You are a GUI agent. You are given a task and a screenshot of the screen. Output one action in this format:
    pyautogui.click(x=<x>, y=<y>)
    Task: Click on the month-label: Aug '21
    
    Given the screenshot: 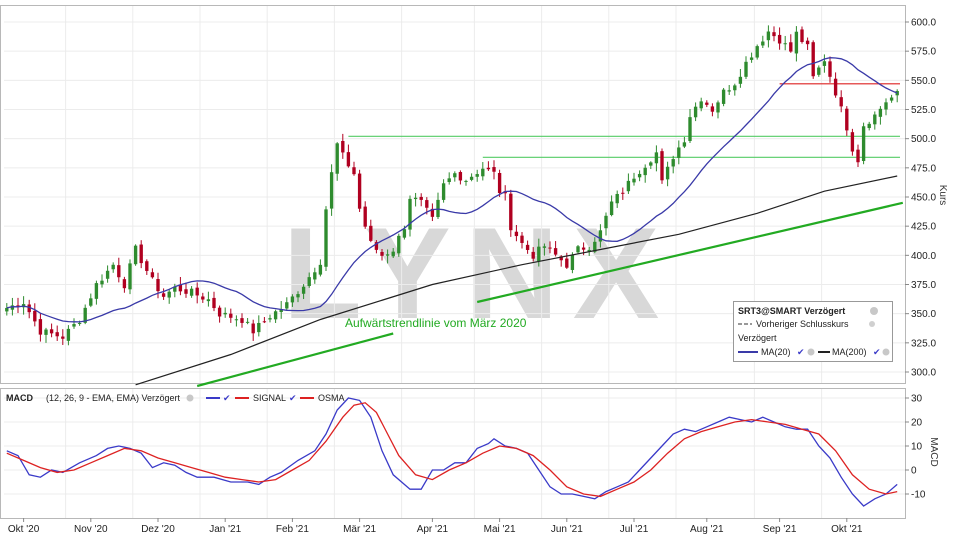 What is the action you would take?
    pyautogui.click(x=707, y=529)
    